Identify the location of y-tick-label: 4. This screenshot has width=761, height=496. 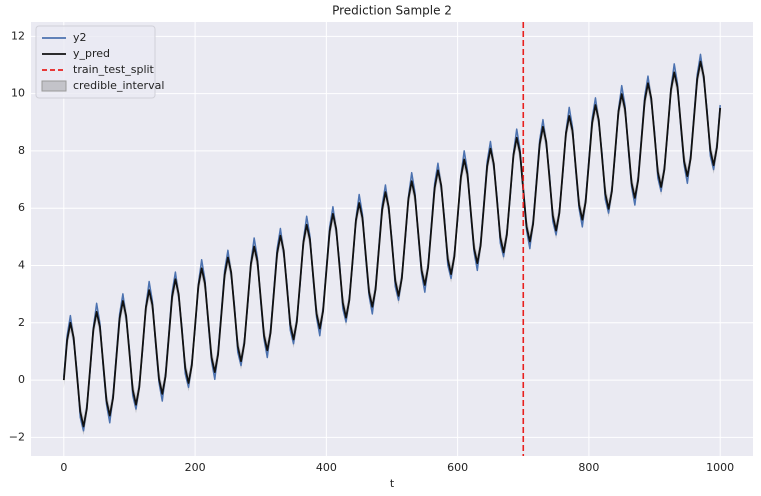
(21, 264).